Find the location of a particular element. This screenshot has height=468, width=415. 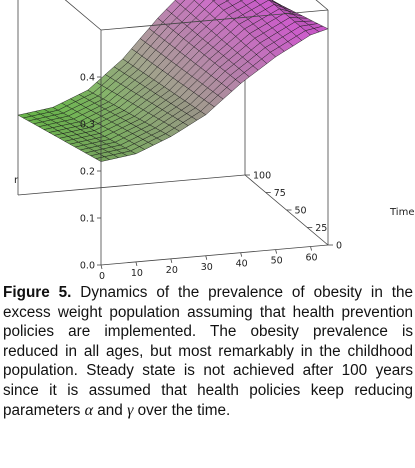

caption-and: and is located at coordinates (110, 410).